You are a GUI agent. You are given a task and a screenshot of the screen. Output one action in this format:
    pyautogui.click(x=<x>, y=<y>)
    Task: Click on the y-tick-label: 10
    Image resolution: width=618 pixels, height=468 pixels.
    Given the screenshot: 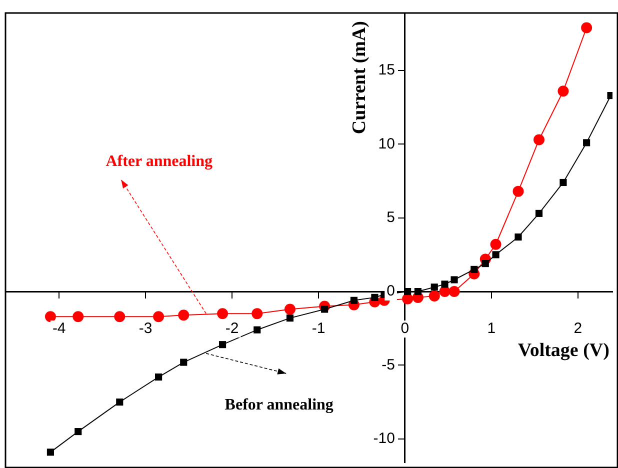 What is the action you would take?
    pyautogui.click(x=386, y=143)
    